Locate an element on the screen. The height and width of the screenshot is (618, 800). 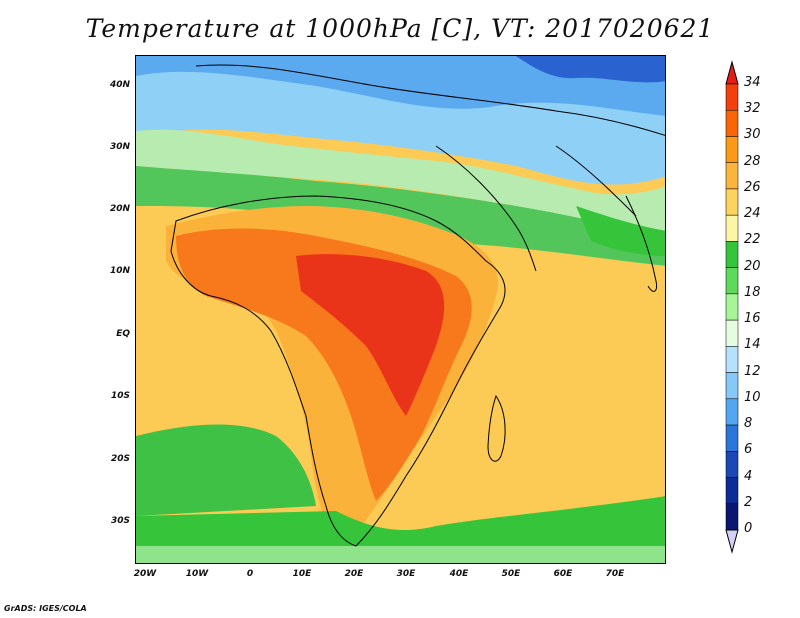
lat-tick-20s: 20S is located at coordinates (120, 459).